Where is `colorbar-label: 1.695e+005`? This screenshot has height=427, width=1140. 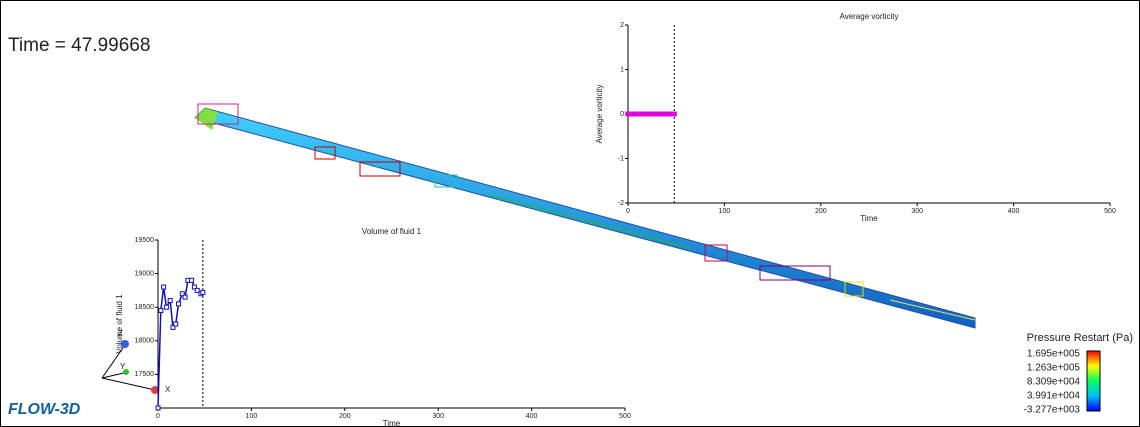
colorbar-label: 1.695e+005 is located at coordinates (1054, 354).